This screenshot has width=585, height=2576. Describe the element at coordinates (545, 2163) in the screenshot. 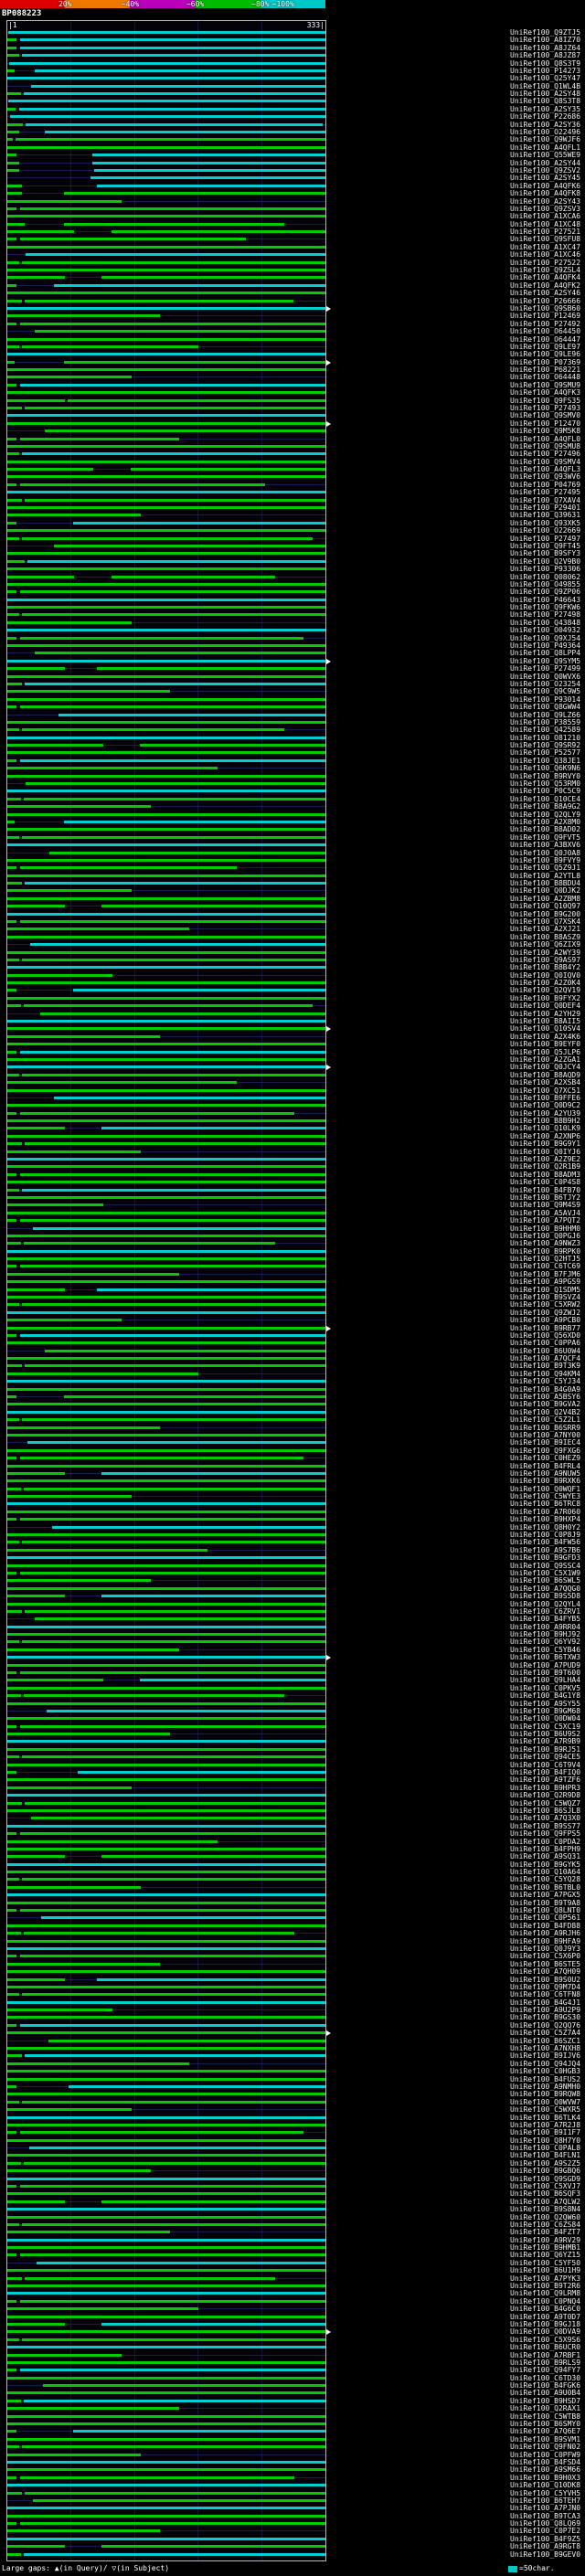

I see `hit-label: UniRef100_A9S2Z5` at that location.